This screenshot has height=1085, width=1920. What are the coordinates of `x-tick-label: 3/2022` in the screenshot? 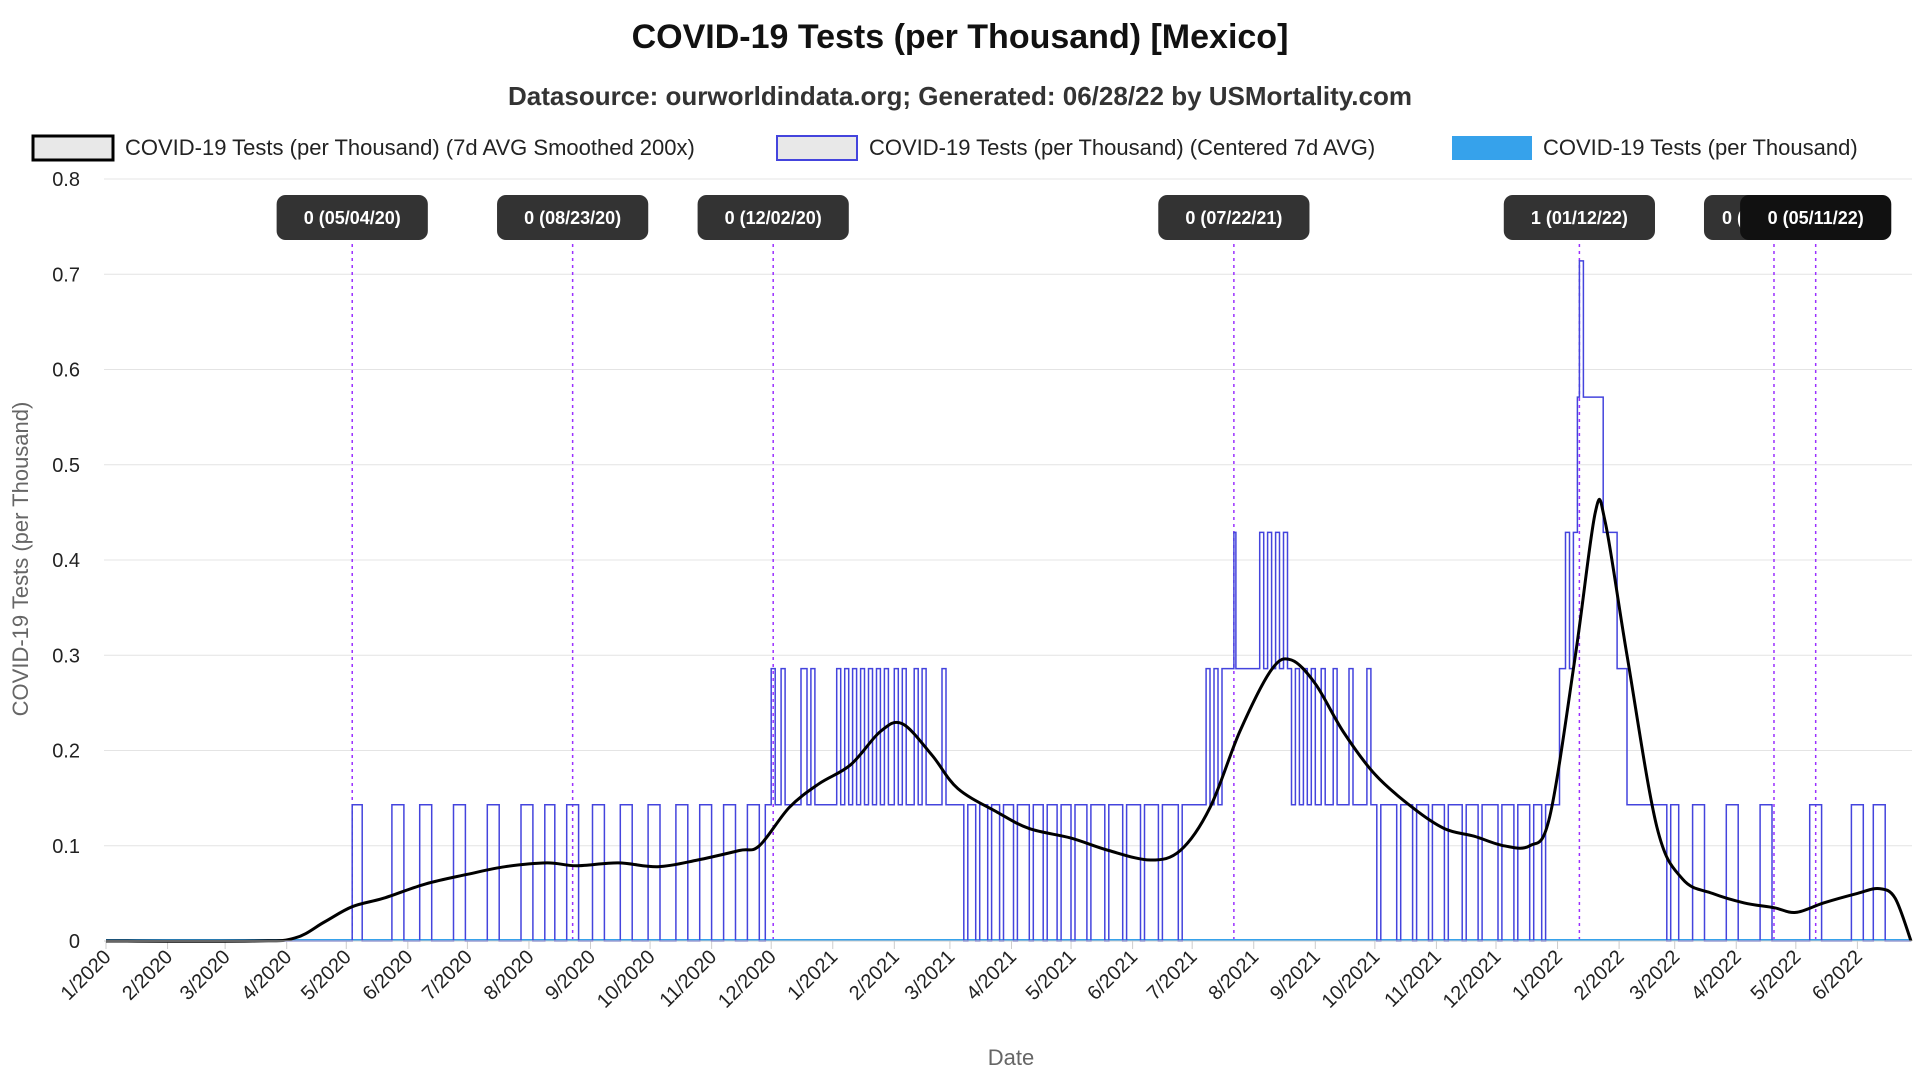 It's located at (1654, 975).